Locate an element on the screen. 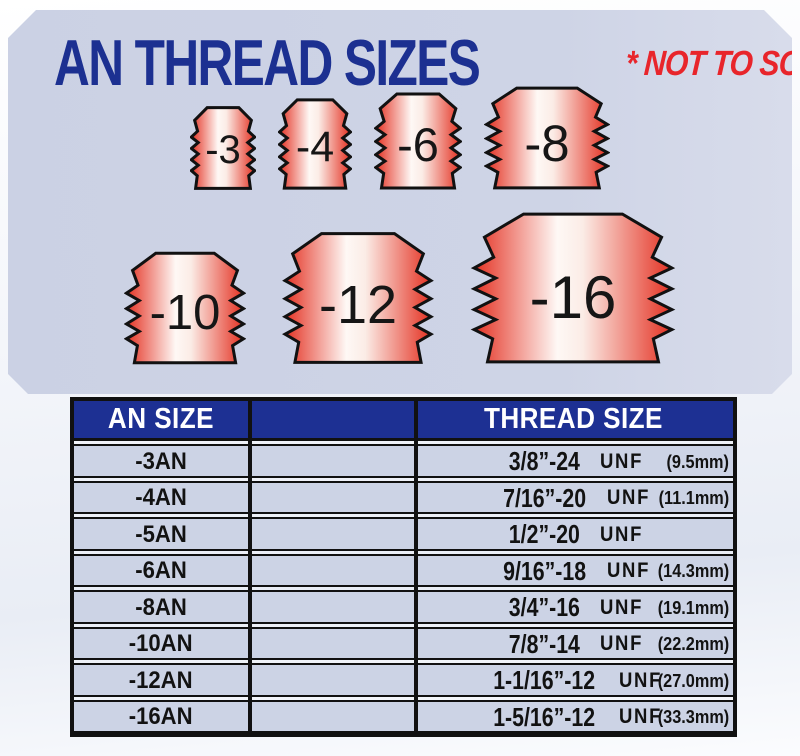 The height and width of the screenshot is (756, 800). table-row: -4AN 7/16”-20 UNF (11.1mm) is located at coordinates (403, 497).